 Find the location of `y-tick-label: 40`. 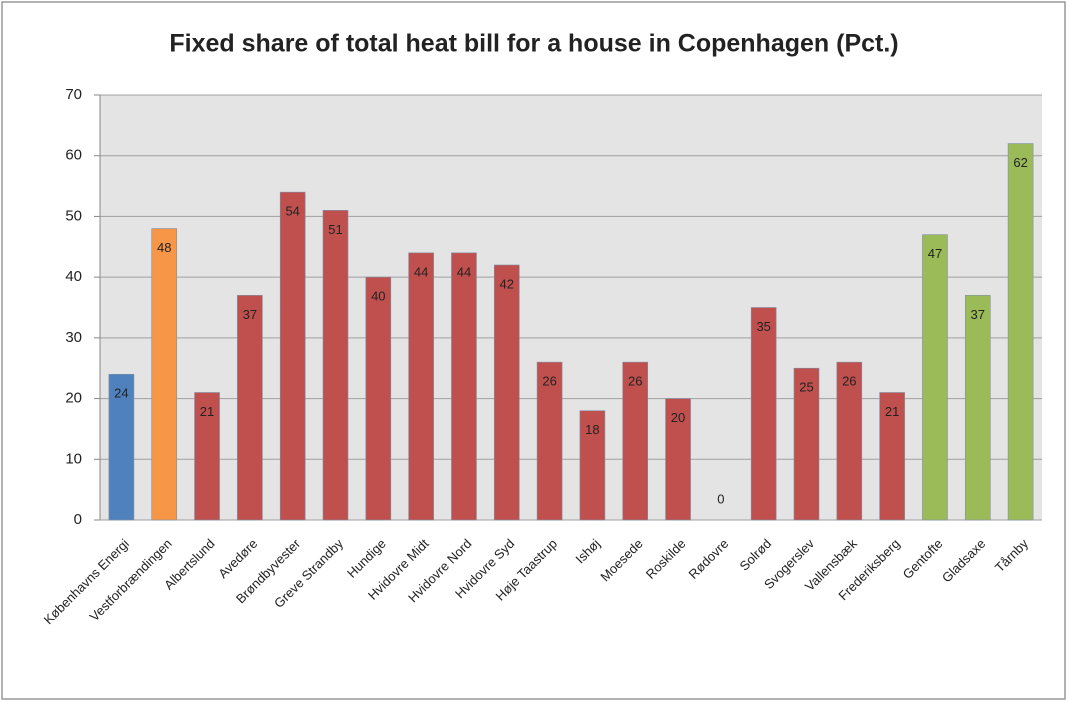

y-tick-label: 40 is located at coordinates (73, 276).